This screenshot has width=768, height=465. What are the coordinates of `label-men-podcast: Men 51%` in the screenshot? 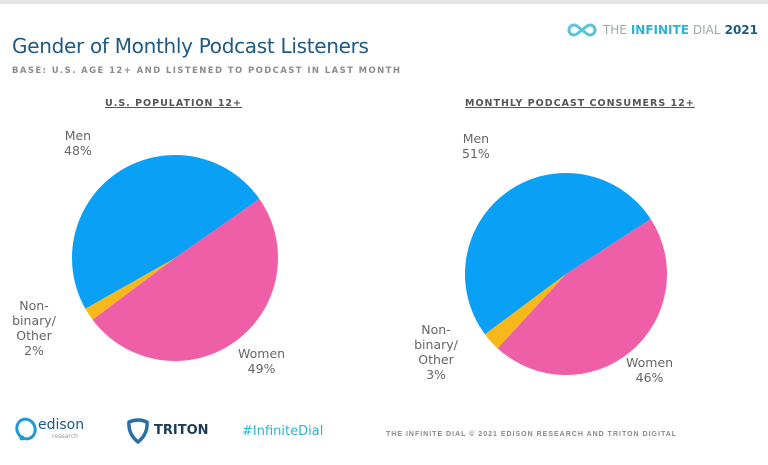 It's located at (476, 146).